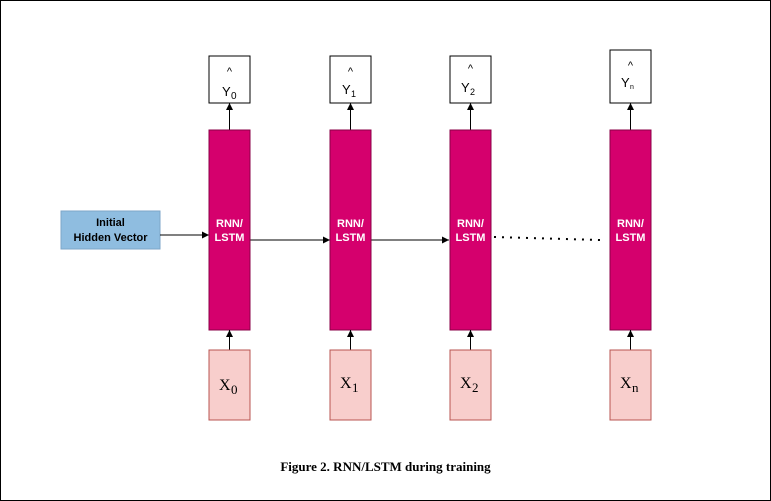 Image resolution: width=771 pixels, height=501 pixels. I want to click on output-sub-1: 1, so click(353, 94).